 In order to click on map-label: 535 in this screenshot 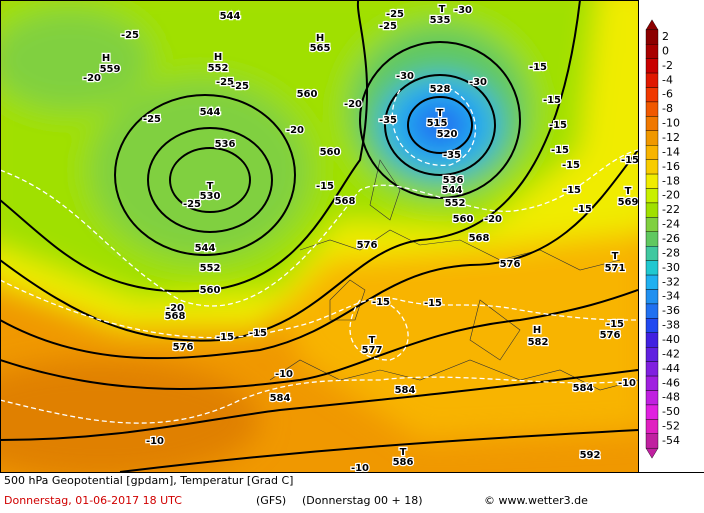, I will do `click(440, 20)`.